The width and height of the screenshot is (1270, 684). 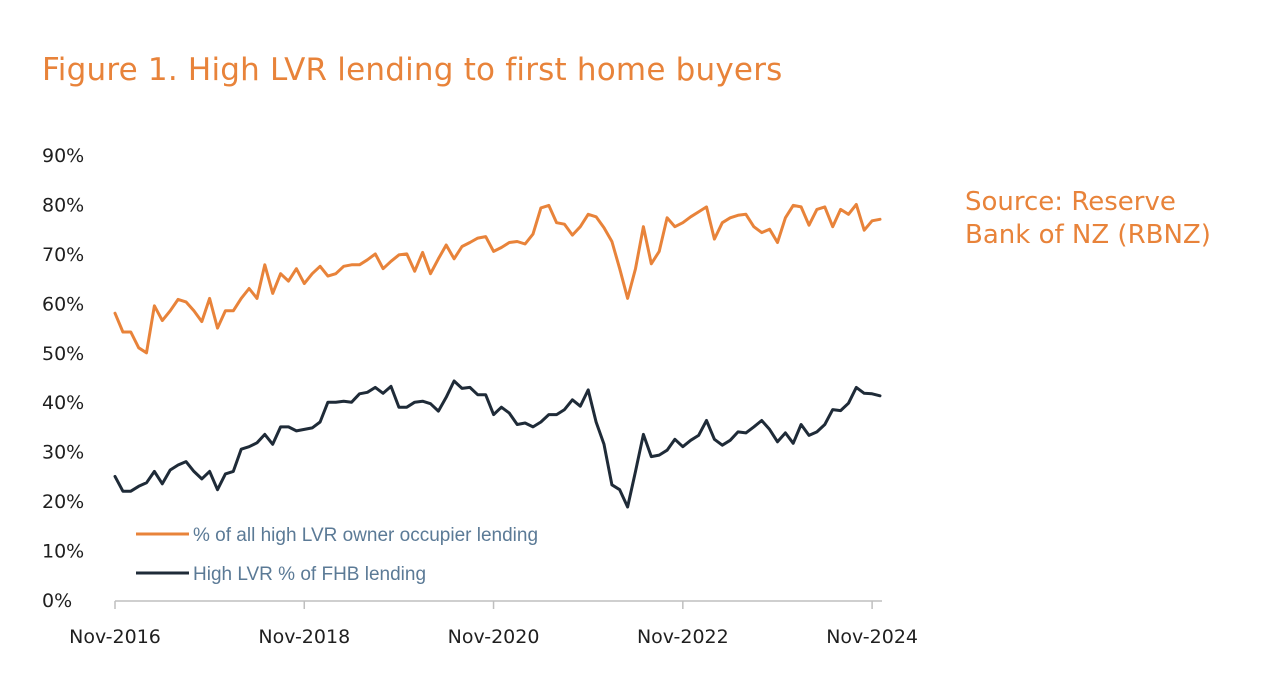 What do you see at coordinates (1088, 235) in the screenshot?
I see `source-line-2: Bank of NZ (RBNZ)` at bounding box center [1088, 235].